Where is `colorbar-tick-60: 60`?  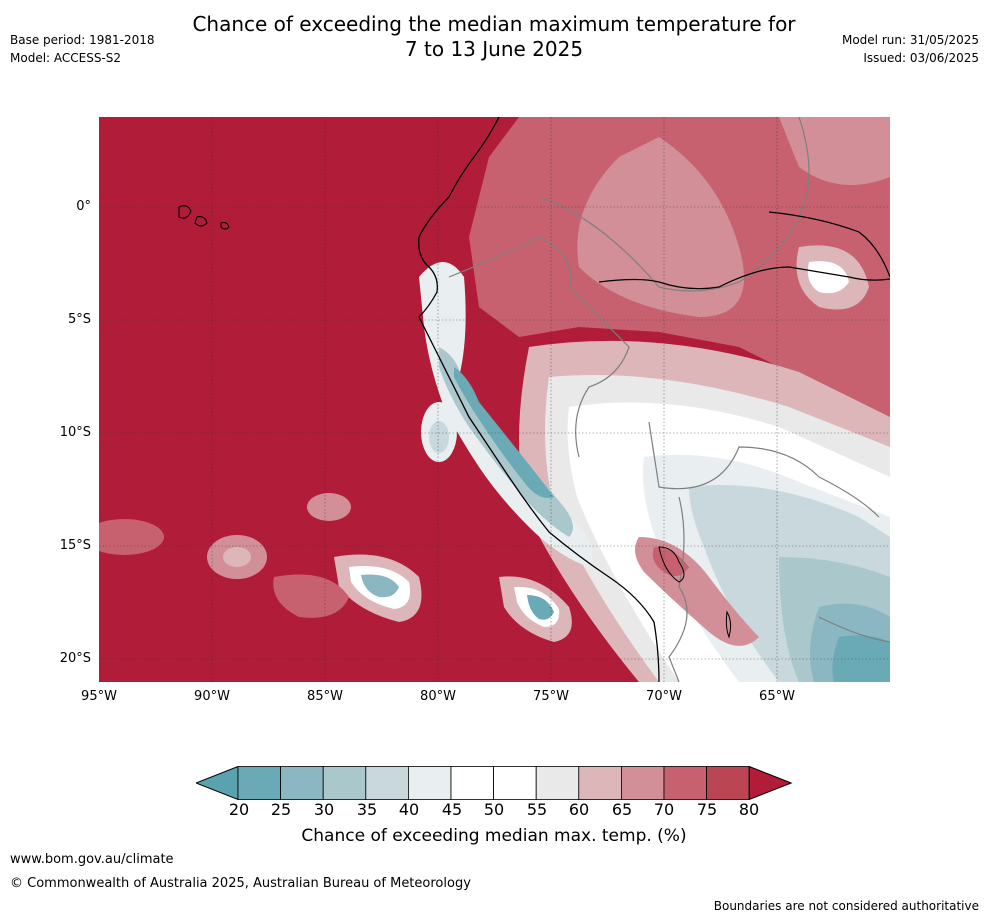 colorbar-tick-60: 60 is located at coordinates (579, 809).